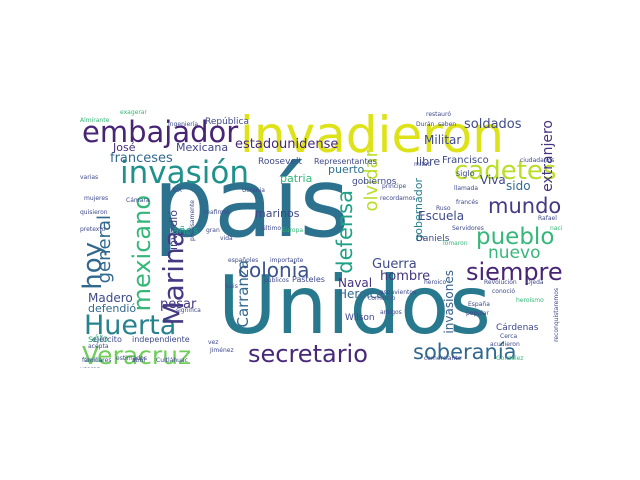 This screenshot has height=480, width=640. What do you see at coordinates (130, 325) in the screenshot?
I see `word-huerta: Huerta` at bounding box center [130, 325].